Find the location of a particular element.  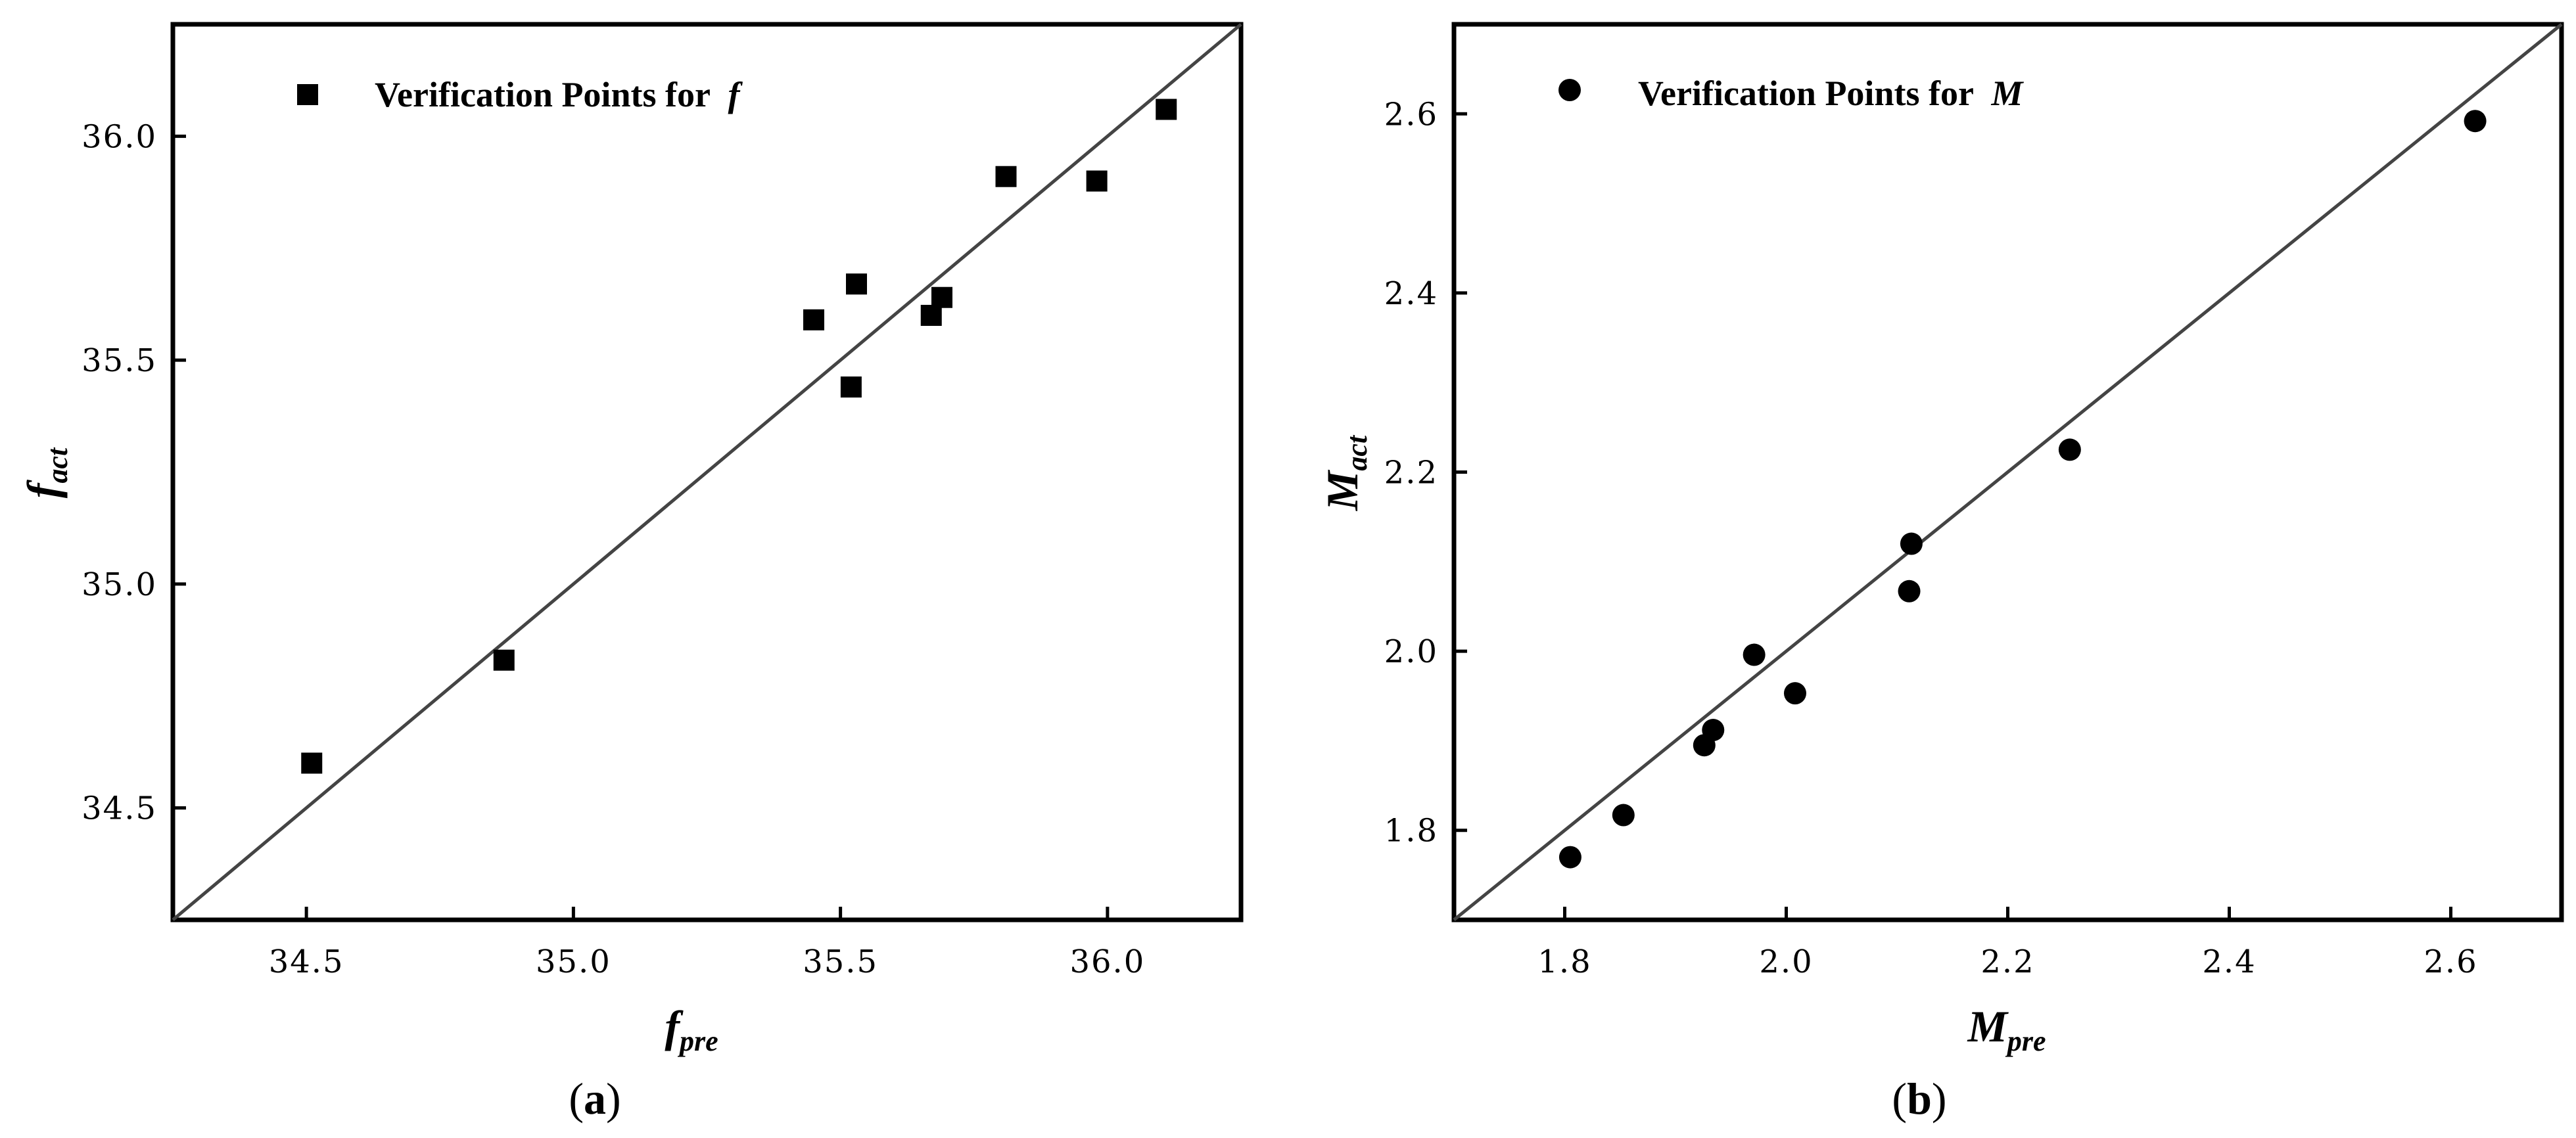

y-tick-label: 34.5 is located at coordinates (119, 808).